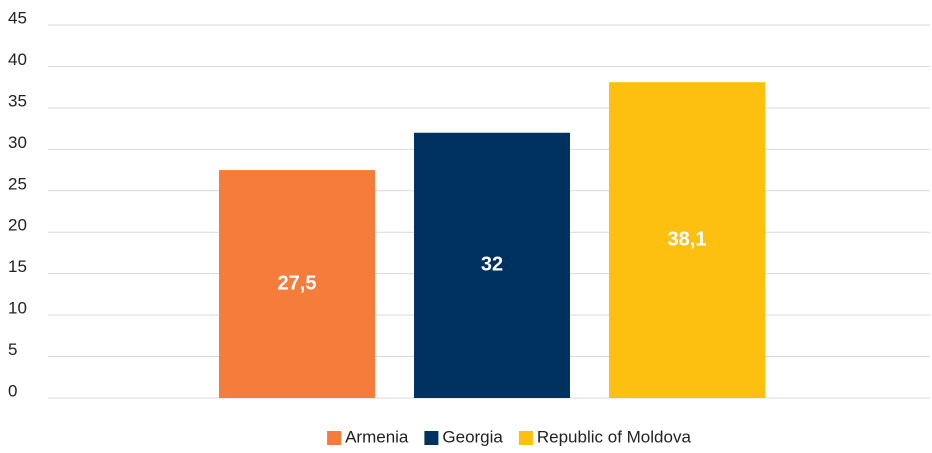 This screenshot has width=932, height=453. I want to click on data-label: 38,1, so click(687, 239).